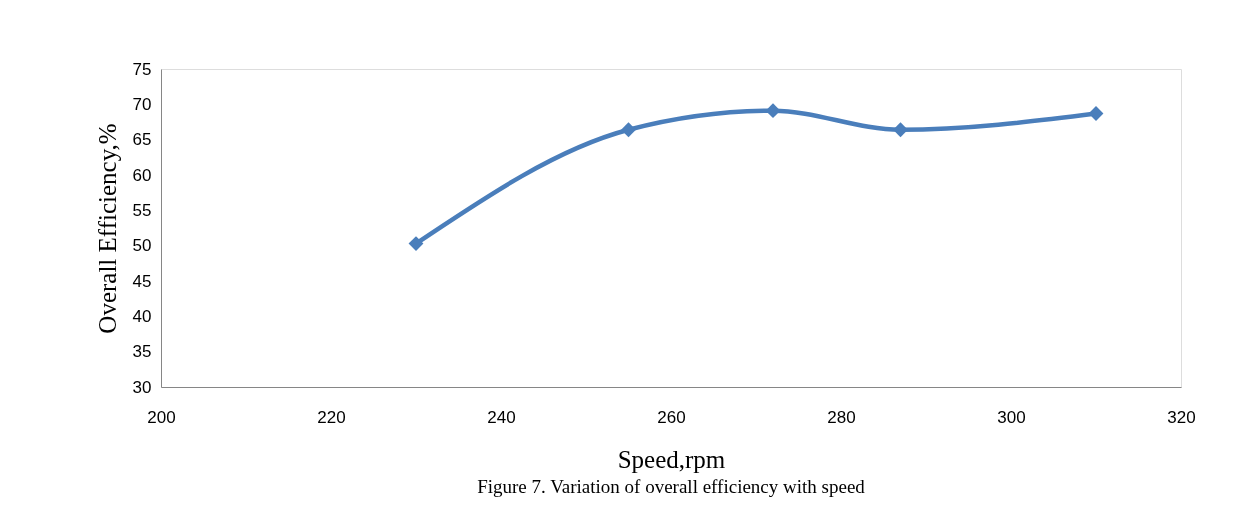 The width and height of the screenshot is (1258, 531). I want to click on y-tick-label: 75, so click(142, 69).